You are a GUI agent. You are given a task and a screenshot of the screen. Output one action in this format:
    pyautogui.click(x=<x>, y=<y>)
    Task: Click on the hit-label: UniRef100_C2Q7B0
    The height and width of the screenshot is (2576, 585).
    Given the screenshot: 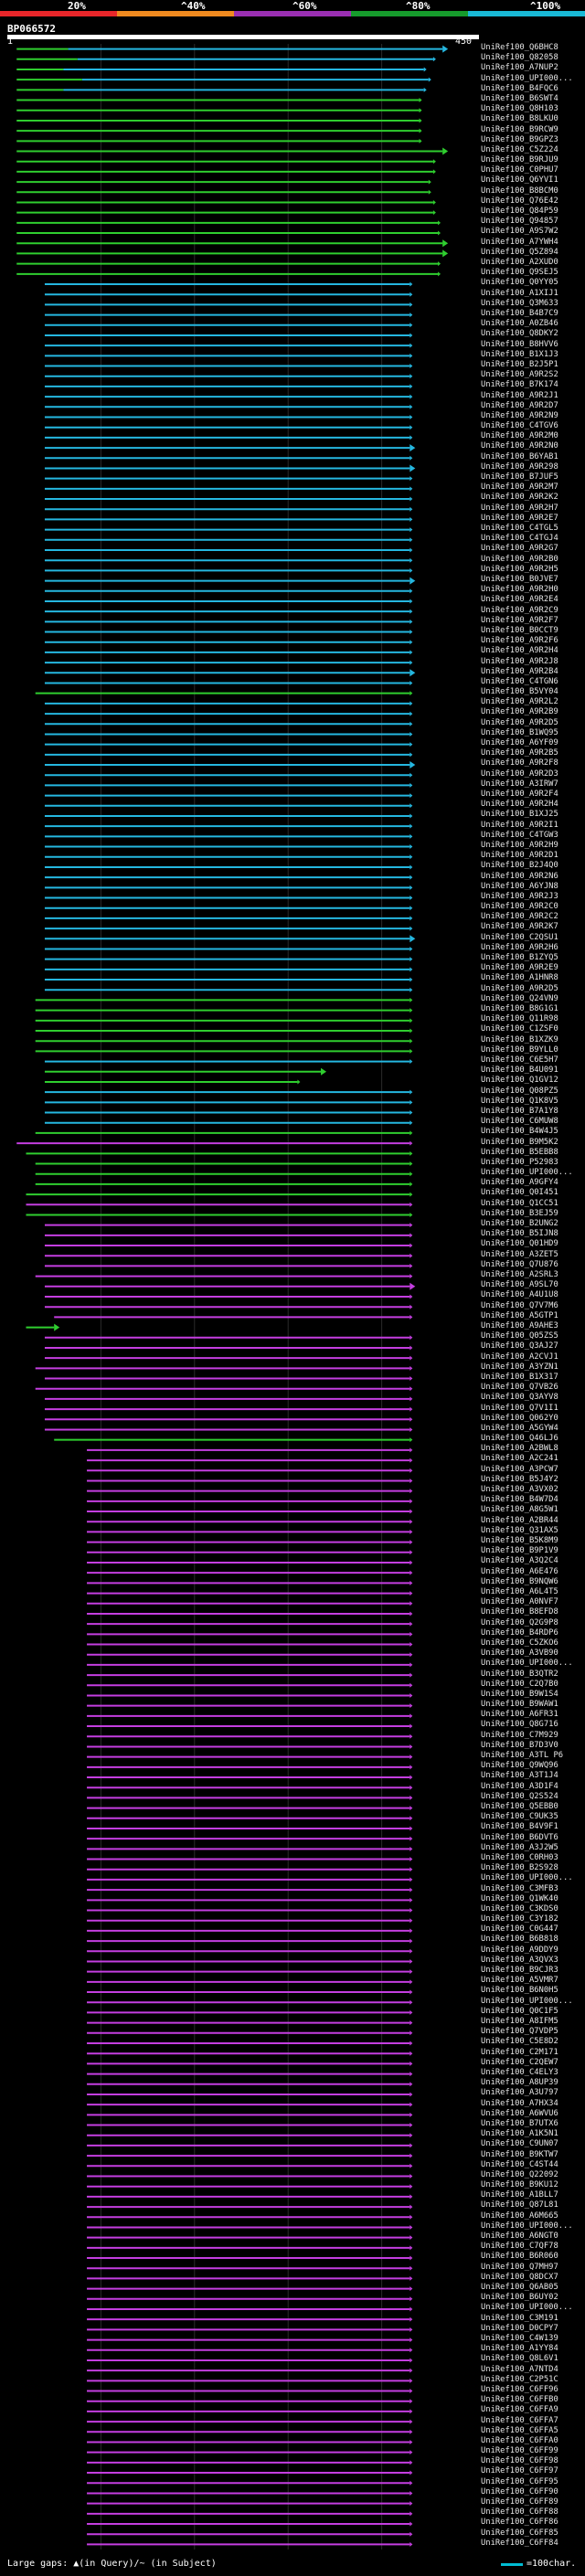 What is the action you would take?
    pyautogui.click(x=519, y=1684)
    